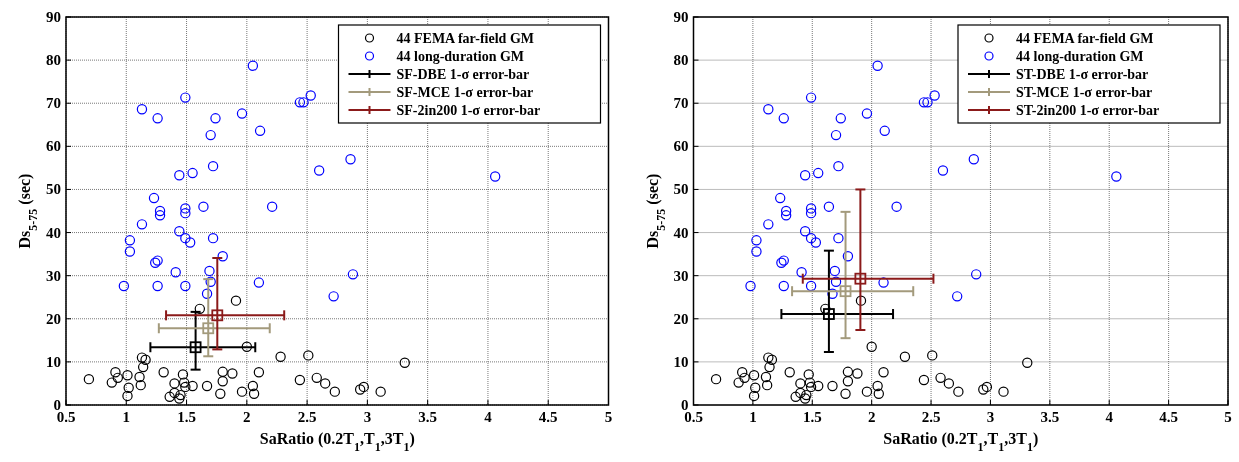  What do you see at coordinates (53, 146) in the screenshot?
I see `y-tick-label: 60` at bounding box center [53, 146].